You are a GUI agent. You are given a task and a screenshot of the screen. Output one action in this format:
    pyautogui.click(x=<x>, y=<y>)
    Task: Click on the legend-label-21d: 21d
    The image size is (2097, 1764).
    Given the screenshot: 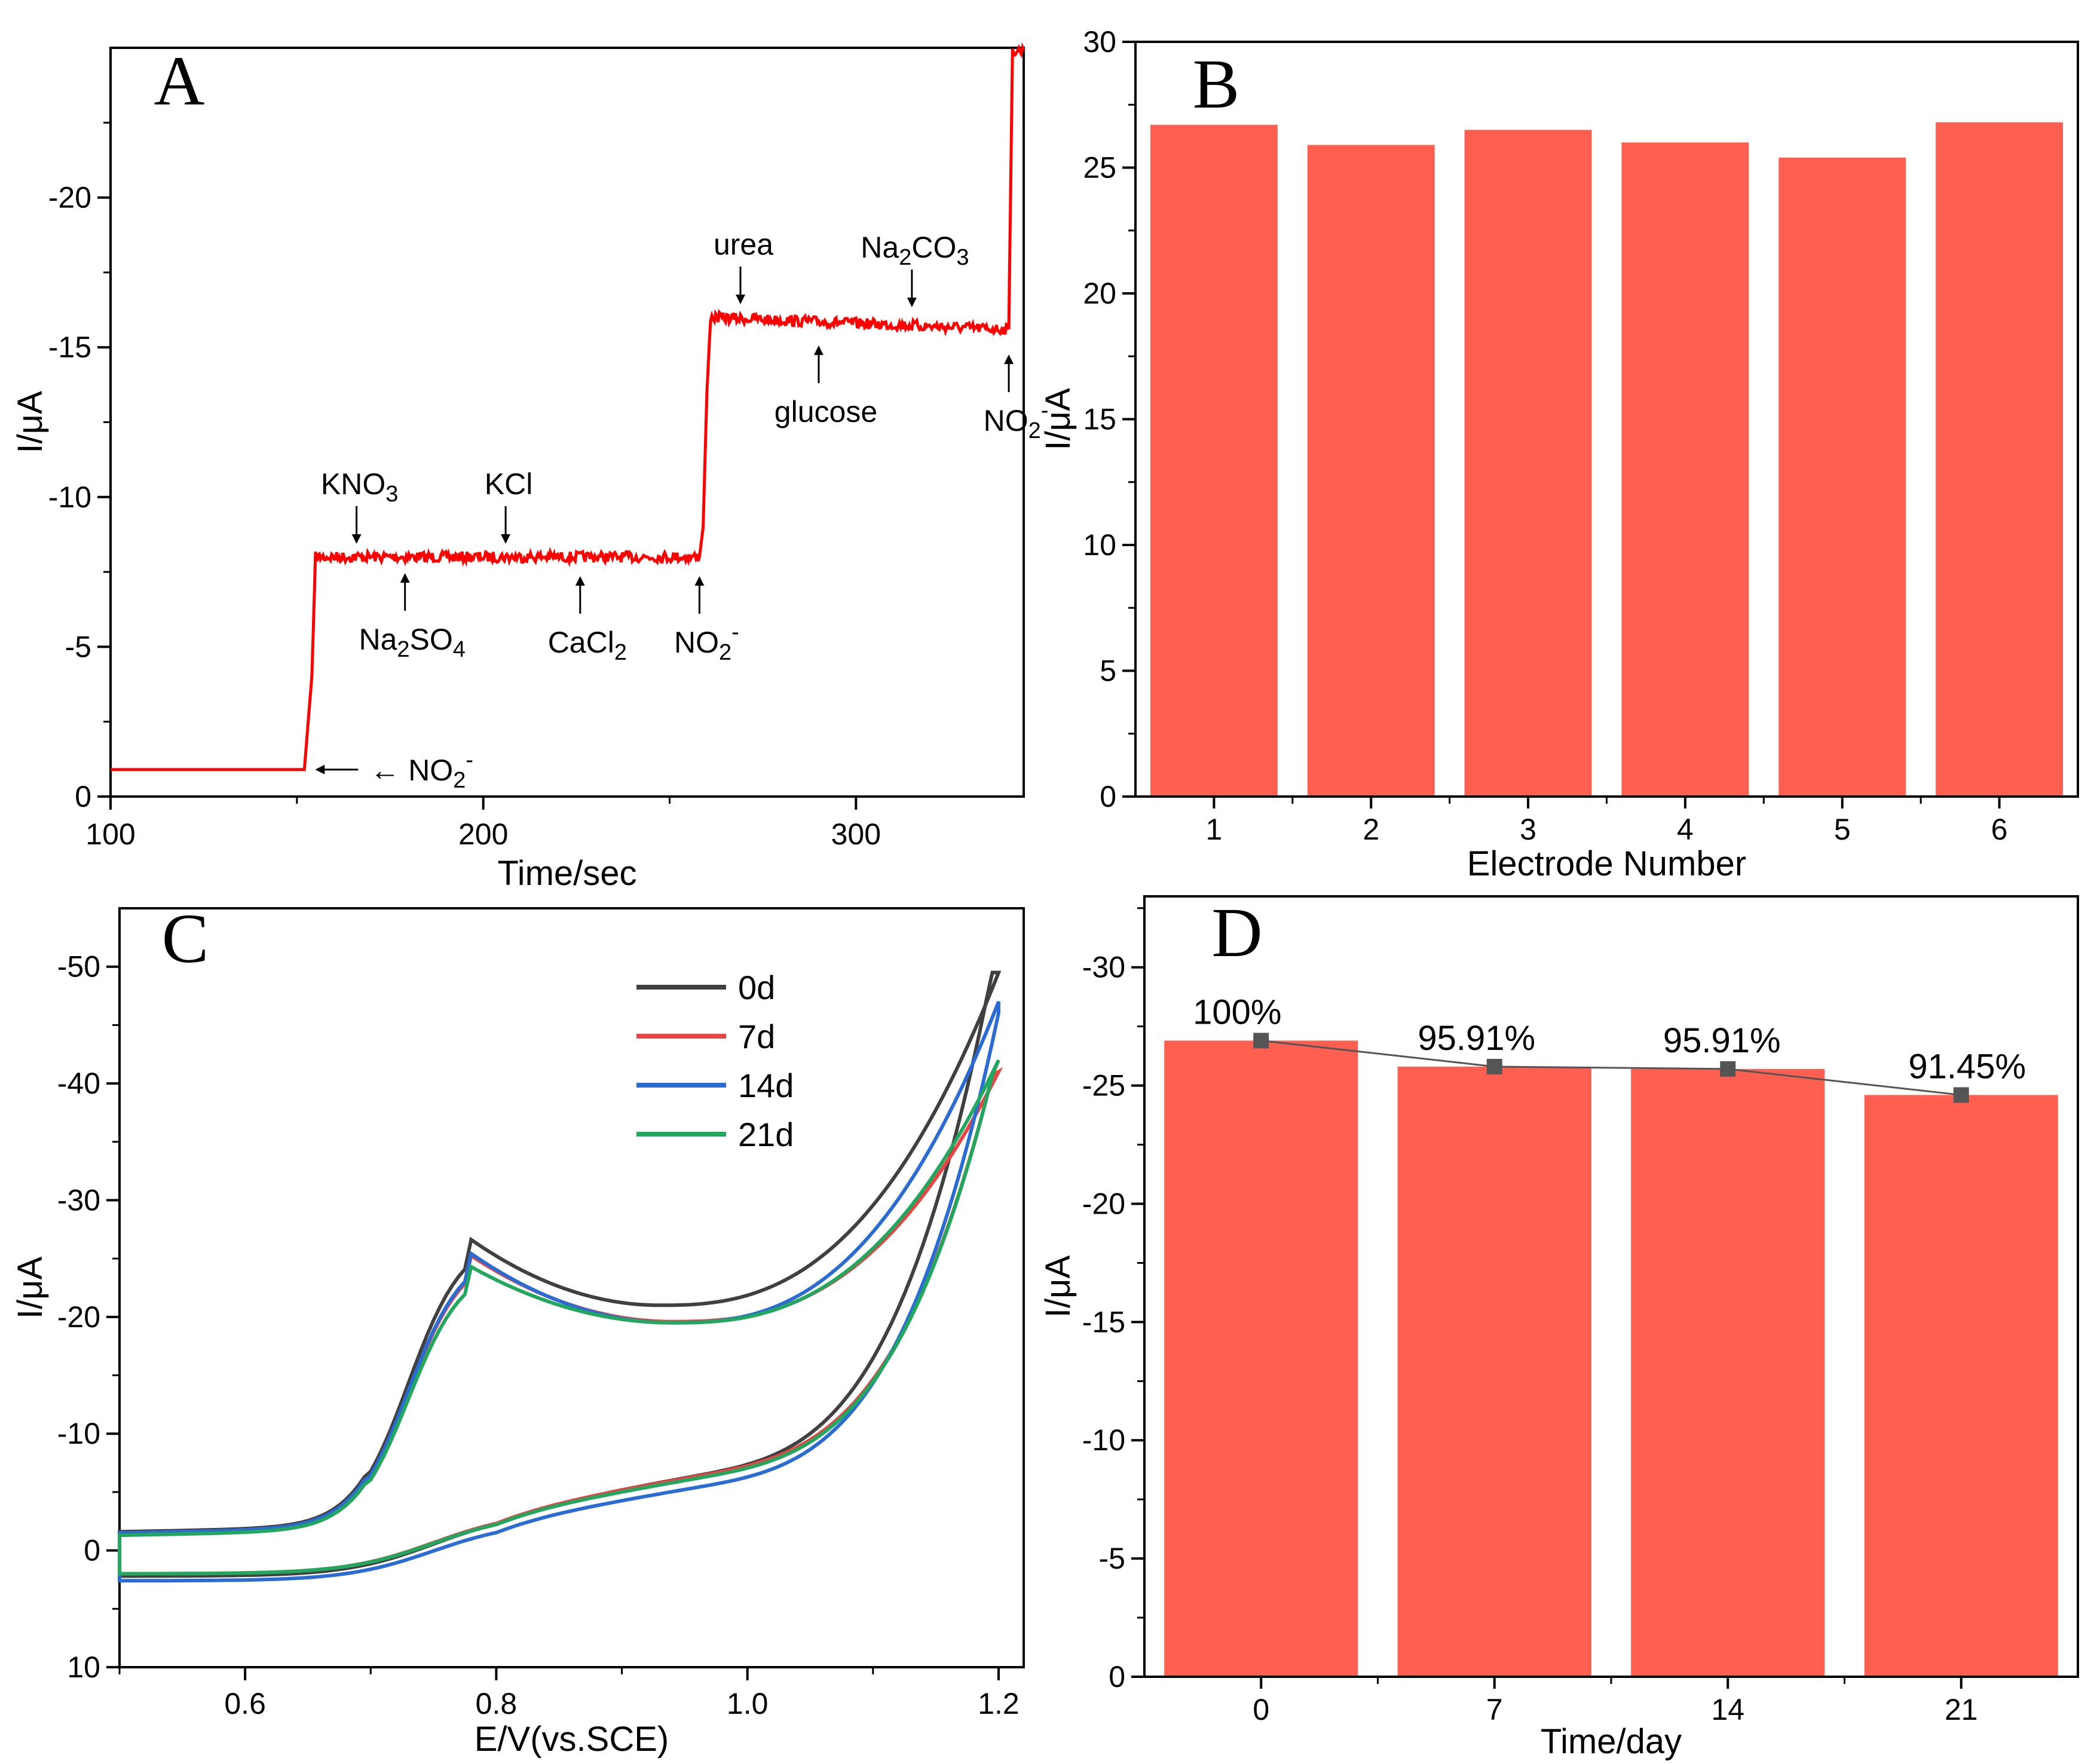 What is the action you would take?
    pyautogui.click(x=766, y=1134)
    